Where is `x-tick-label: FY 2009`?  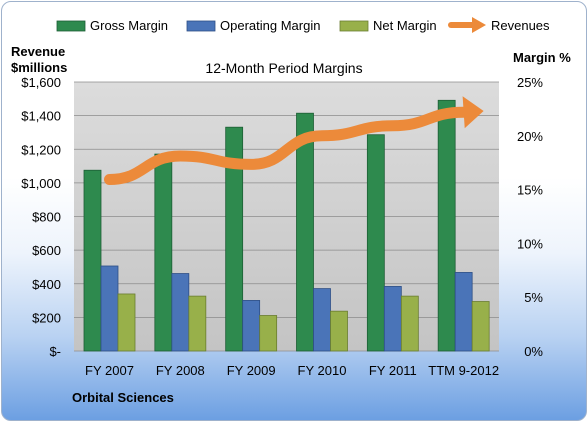
x-tick-label: FY 2009 is located at coordinates (251, 370).